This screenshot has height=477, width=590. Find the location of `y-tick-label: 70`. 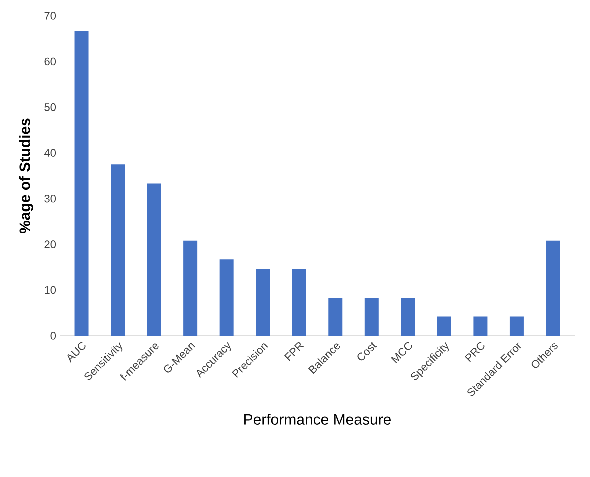

y-tick-label: 70 is located at coordinates (50, 16).